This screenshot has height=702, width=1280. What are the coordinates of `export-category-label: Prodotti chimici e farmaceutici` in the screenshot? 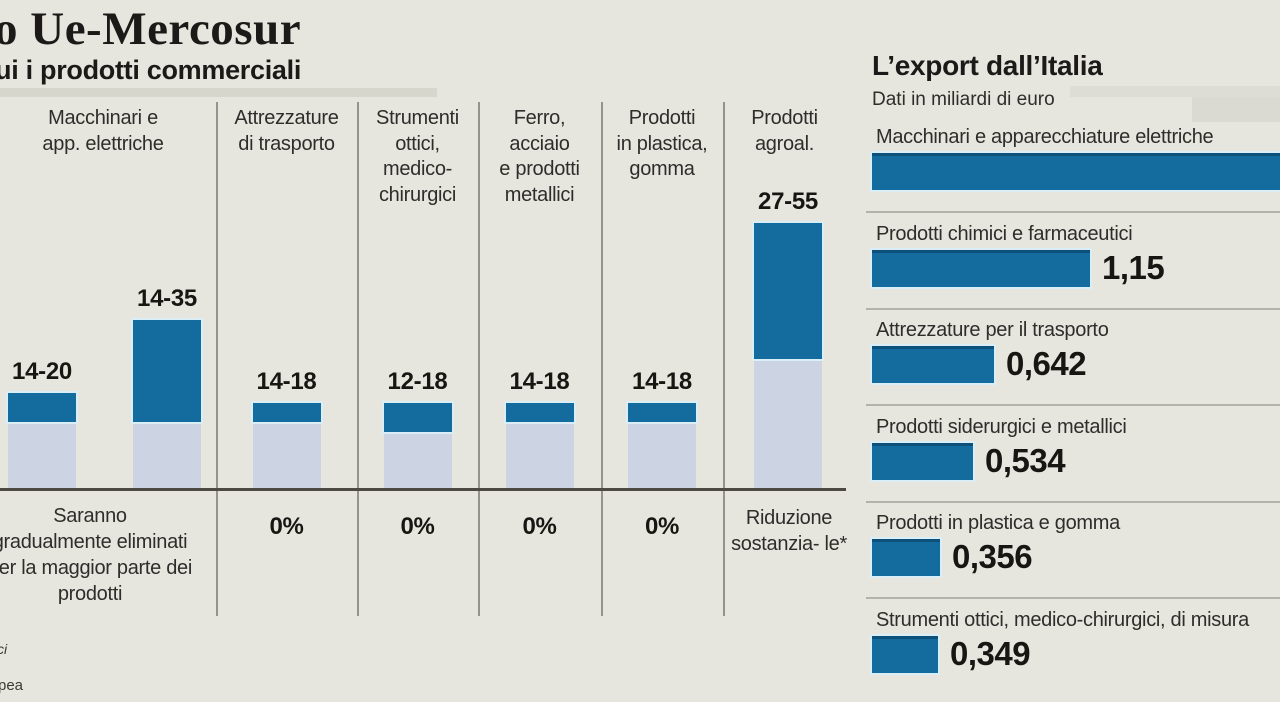 It's located at (1004, 233).